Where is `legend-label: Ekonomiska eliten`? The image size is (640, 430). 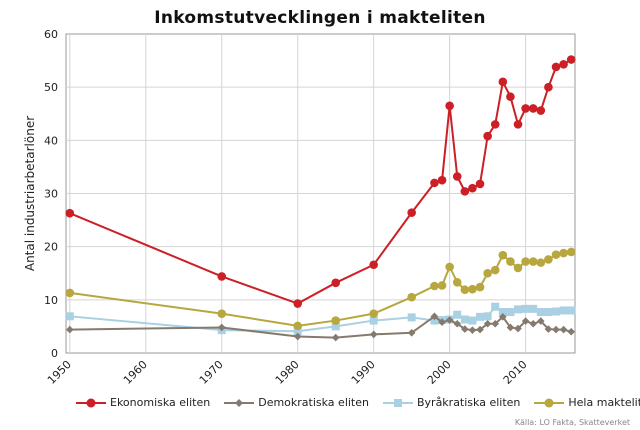 legend-label: Ekonomiska eliten is located at coordinates (160, 402).